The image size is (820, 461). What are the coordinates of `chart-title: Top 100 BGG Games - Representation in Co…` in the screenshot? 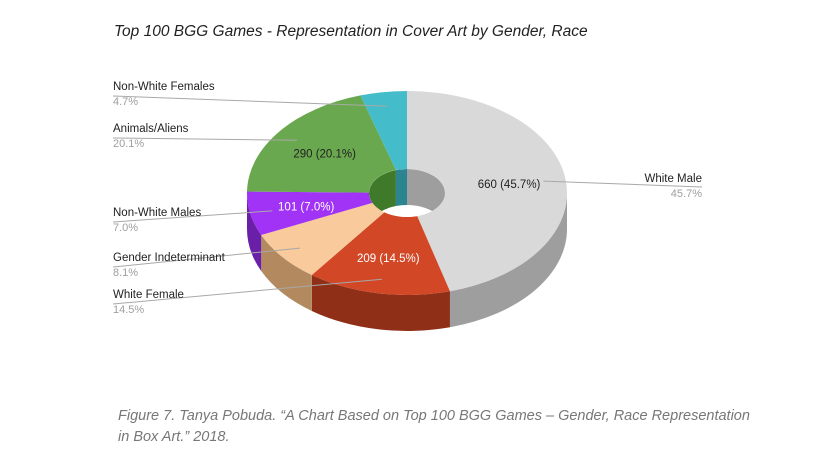 It's located at (351, 31).